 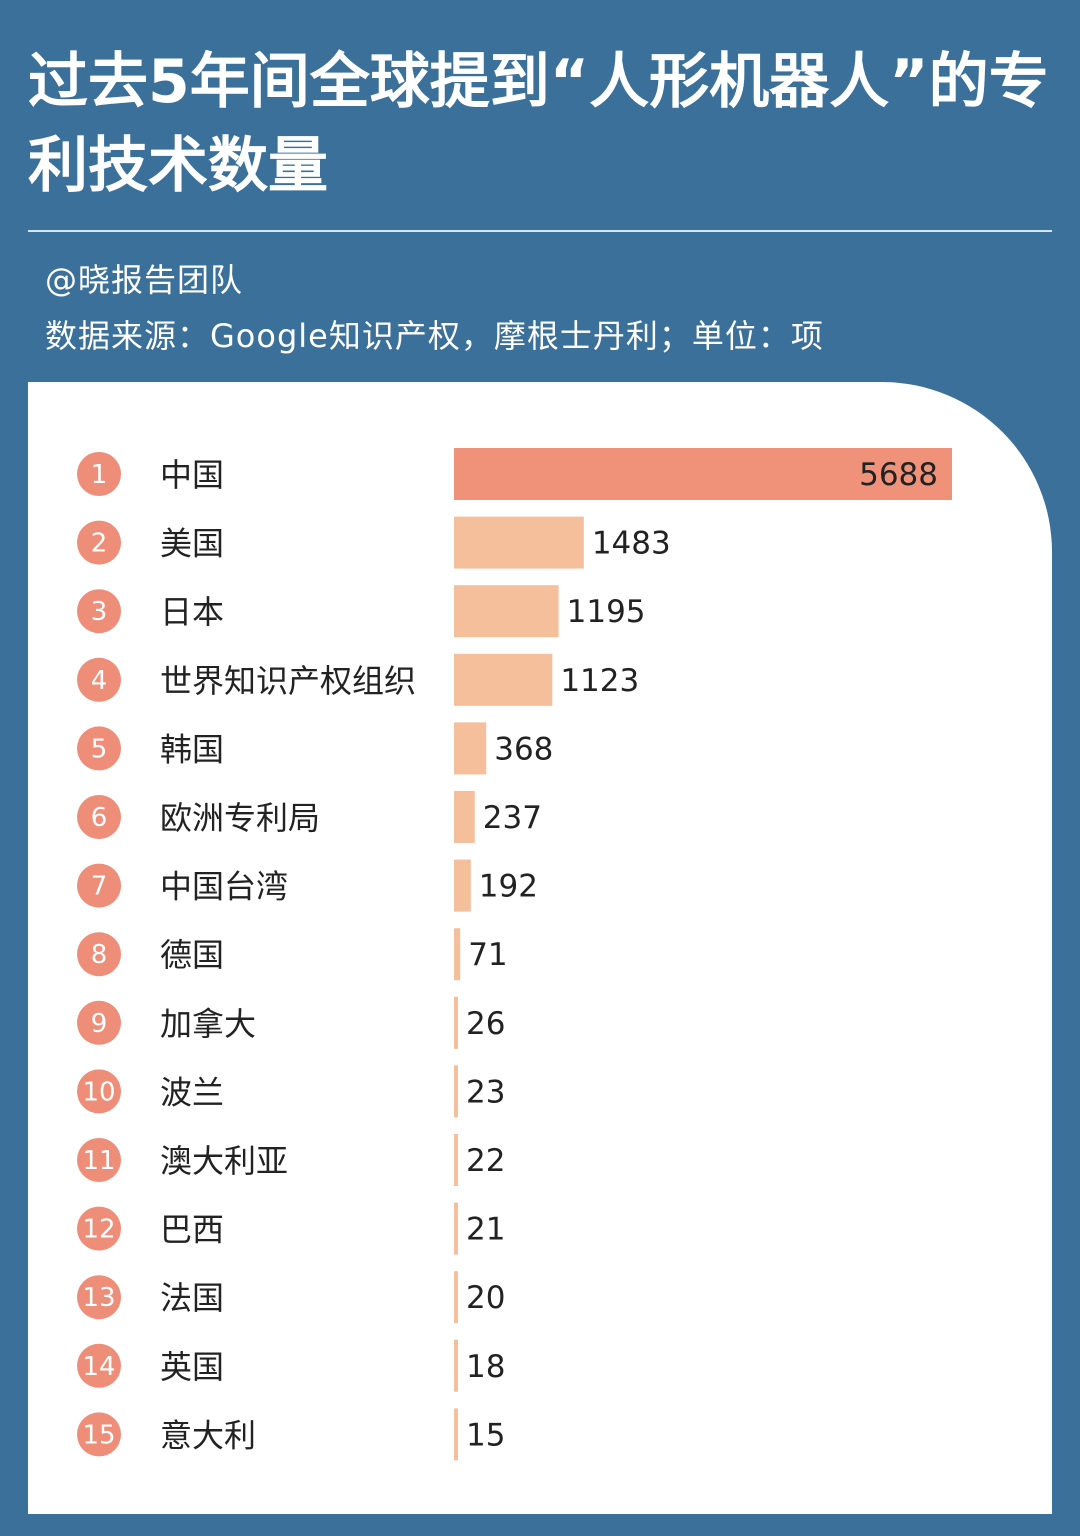 I want to click on country-label: 日本, so click(x=192, y=612).